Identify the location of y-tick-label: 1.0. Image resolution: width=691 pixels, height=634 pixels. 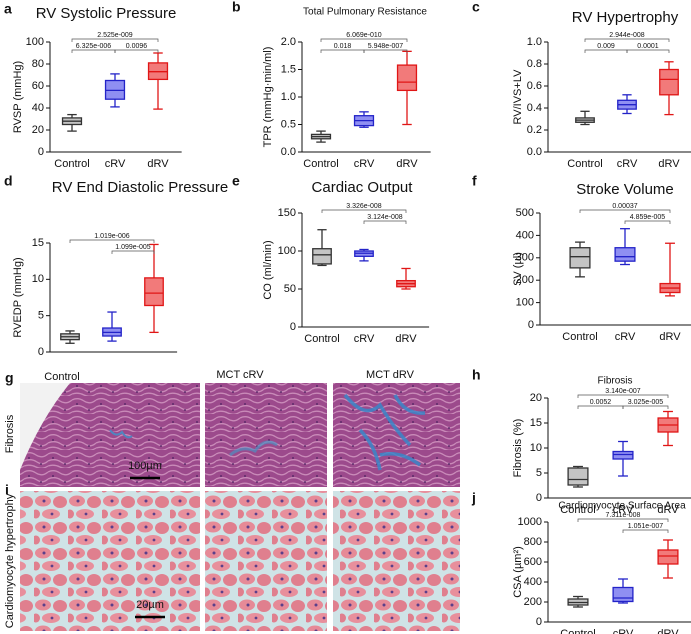
(534, 42).